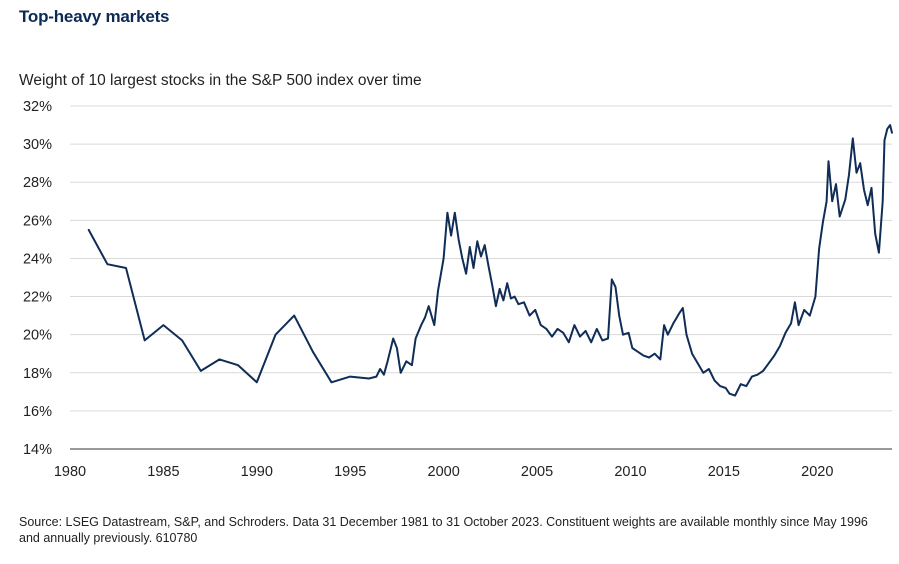 This screenshot has width=899, height=564. What do you see at coordinates (724, 472) in the screenshot?
I see `x-tick-label: 2015` at bounding box center [724, 472].